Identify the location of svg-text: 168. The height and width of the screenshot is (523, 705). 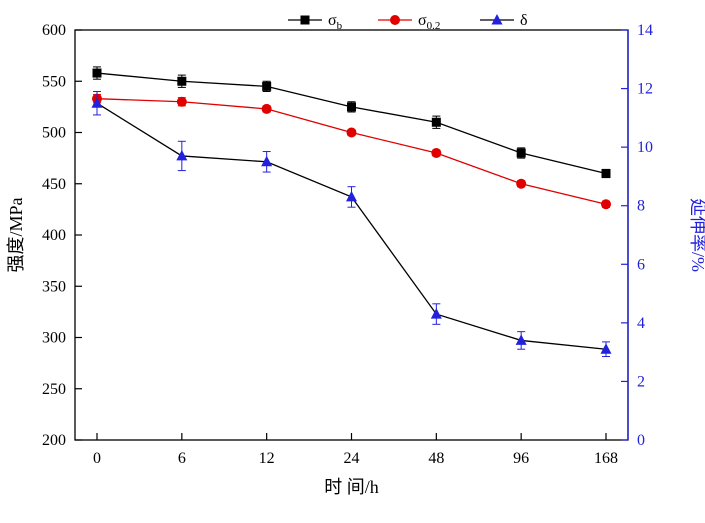
(606, 458).